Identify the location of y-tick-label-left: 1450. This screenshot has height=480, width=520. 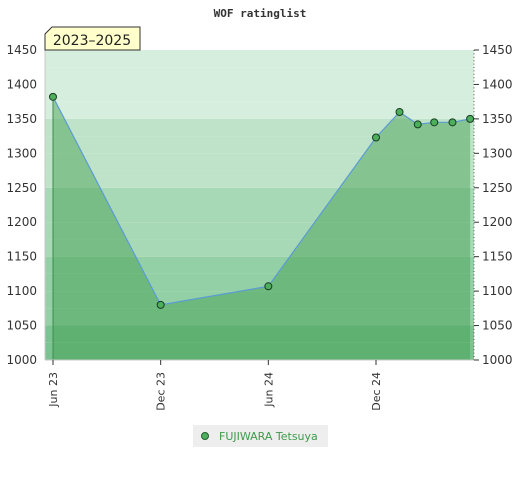
(21, 50).